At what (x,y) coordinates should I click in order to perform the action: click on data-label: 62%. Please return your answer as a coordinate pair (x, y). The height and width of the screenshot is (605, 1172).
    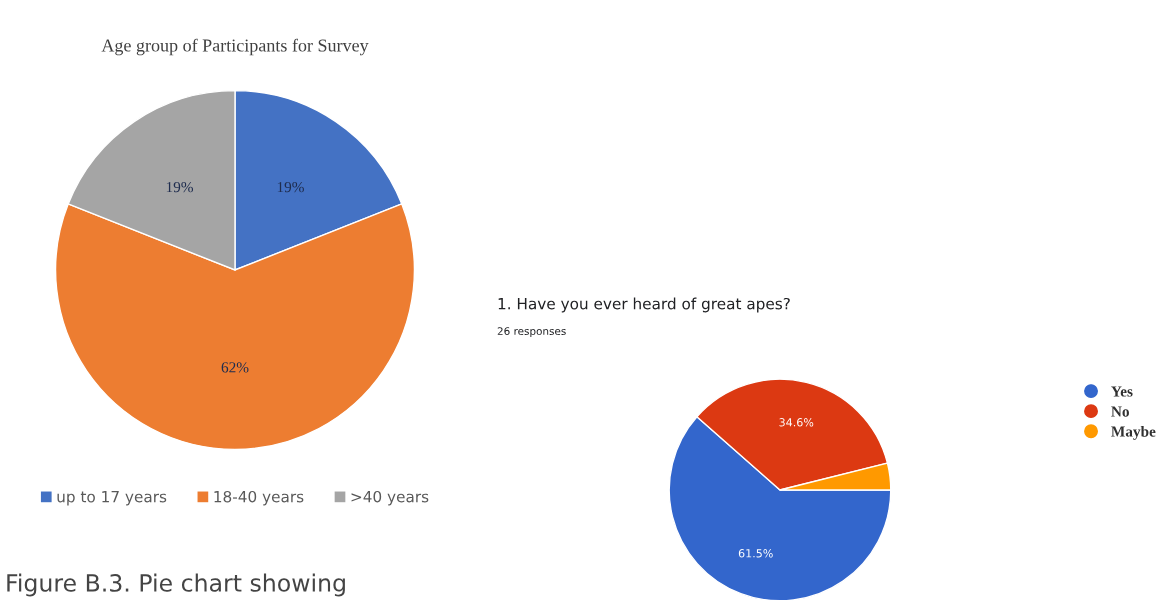
    Looking at the image, I should click on (235, 367).